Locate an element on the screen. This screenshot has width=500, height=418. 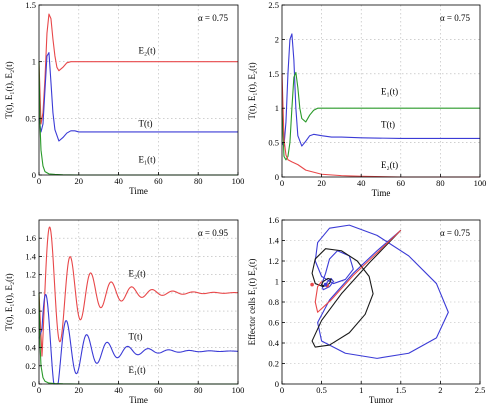
y-tick-label: 2 is located at coordinates (277, 39).